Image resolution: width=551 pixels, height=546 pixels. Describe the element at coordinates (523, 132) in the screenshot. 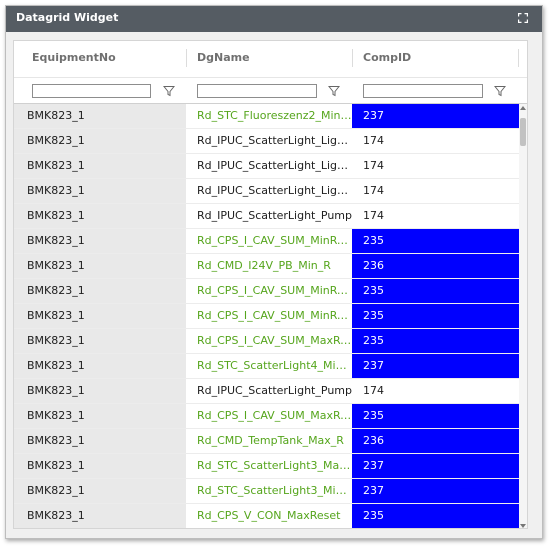

I see `scrollbar-thumb` at that location.